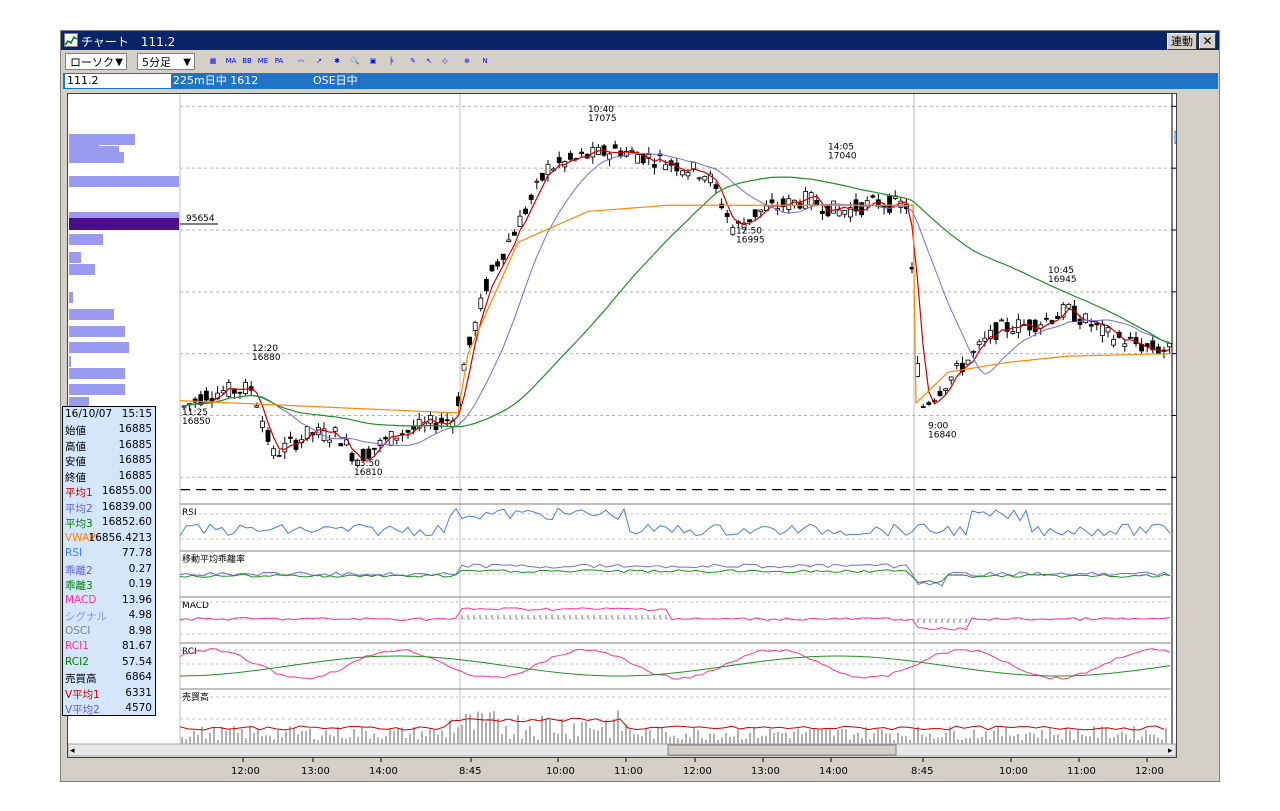 This screenshot has width=1280, height=811. I want to click on data-panel-row: RSI 77.78, so click(109, 554).